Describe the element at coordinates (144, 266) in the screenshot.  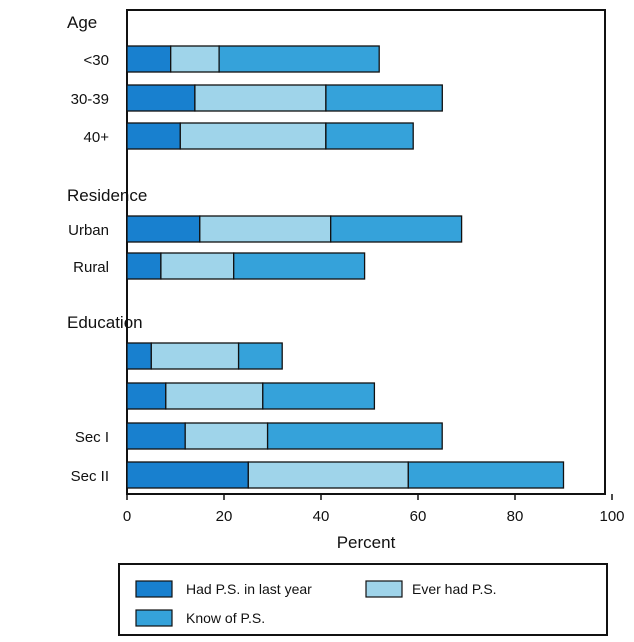
I see `bar-segment-rural-residence-had-p-s-in-last-year` at that location.